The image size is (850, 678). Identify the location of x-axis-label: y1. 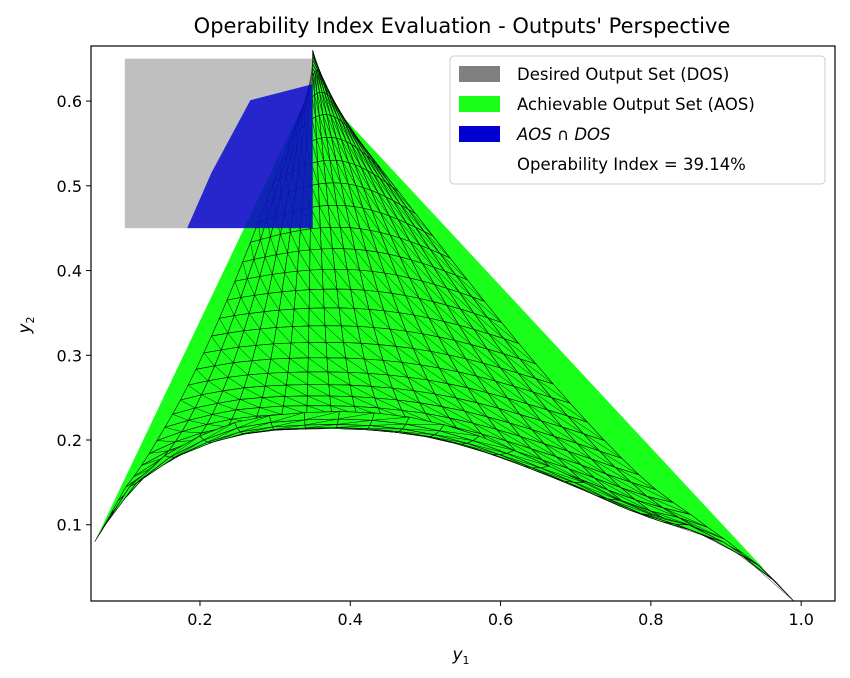
(460, 656).